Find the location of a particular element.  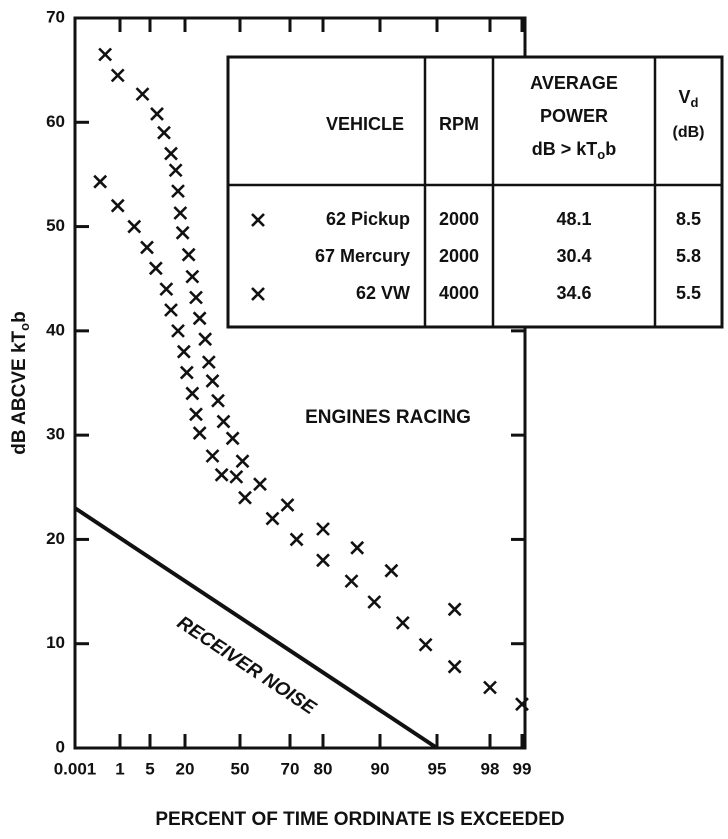

text-part: b is located at coordinates (610, 149).